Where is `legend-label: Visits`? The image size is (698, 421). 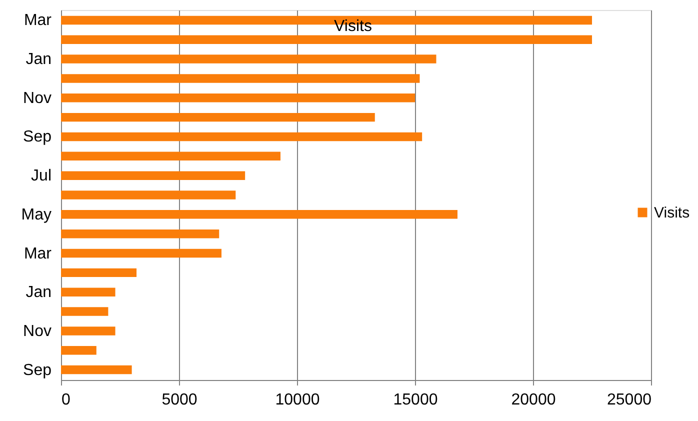 legend-label: Visits is located at coordinates (672, 213).